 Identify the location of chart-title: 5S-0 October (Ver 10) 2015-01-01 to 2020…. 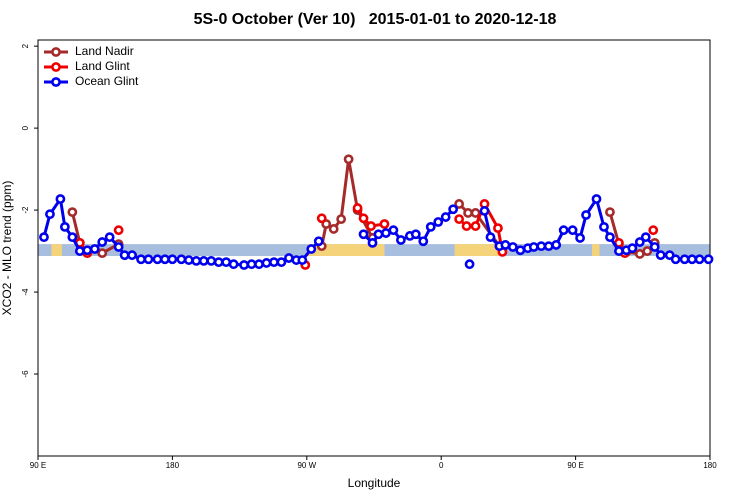
(375, 19).